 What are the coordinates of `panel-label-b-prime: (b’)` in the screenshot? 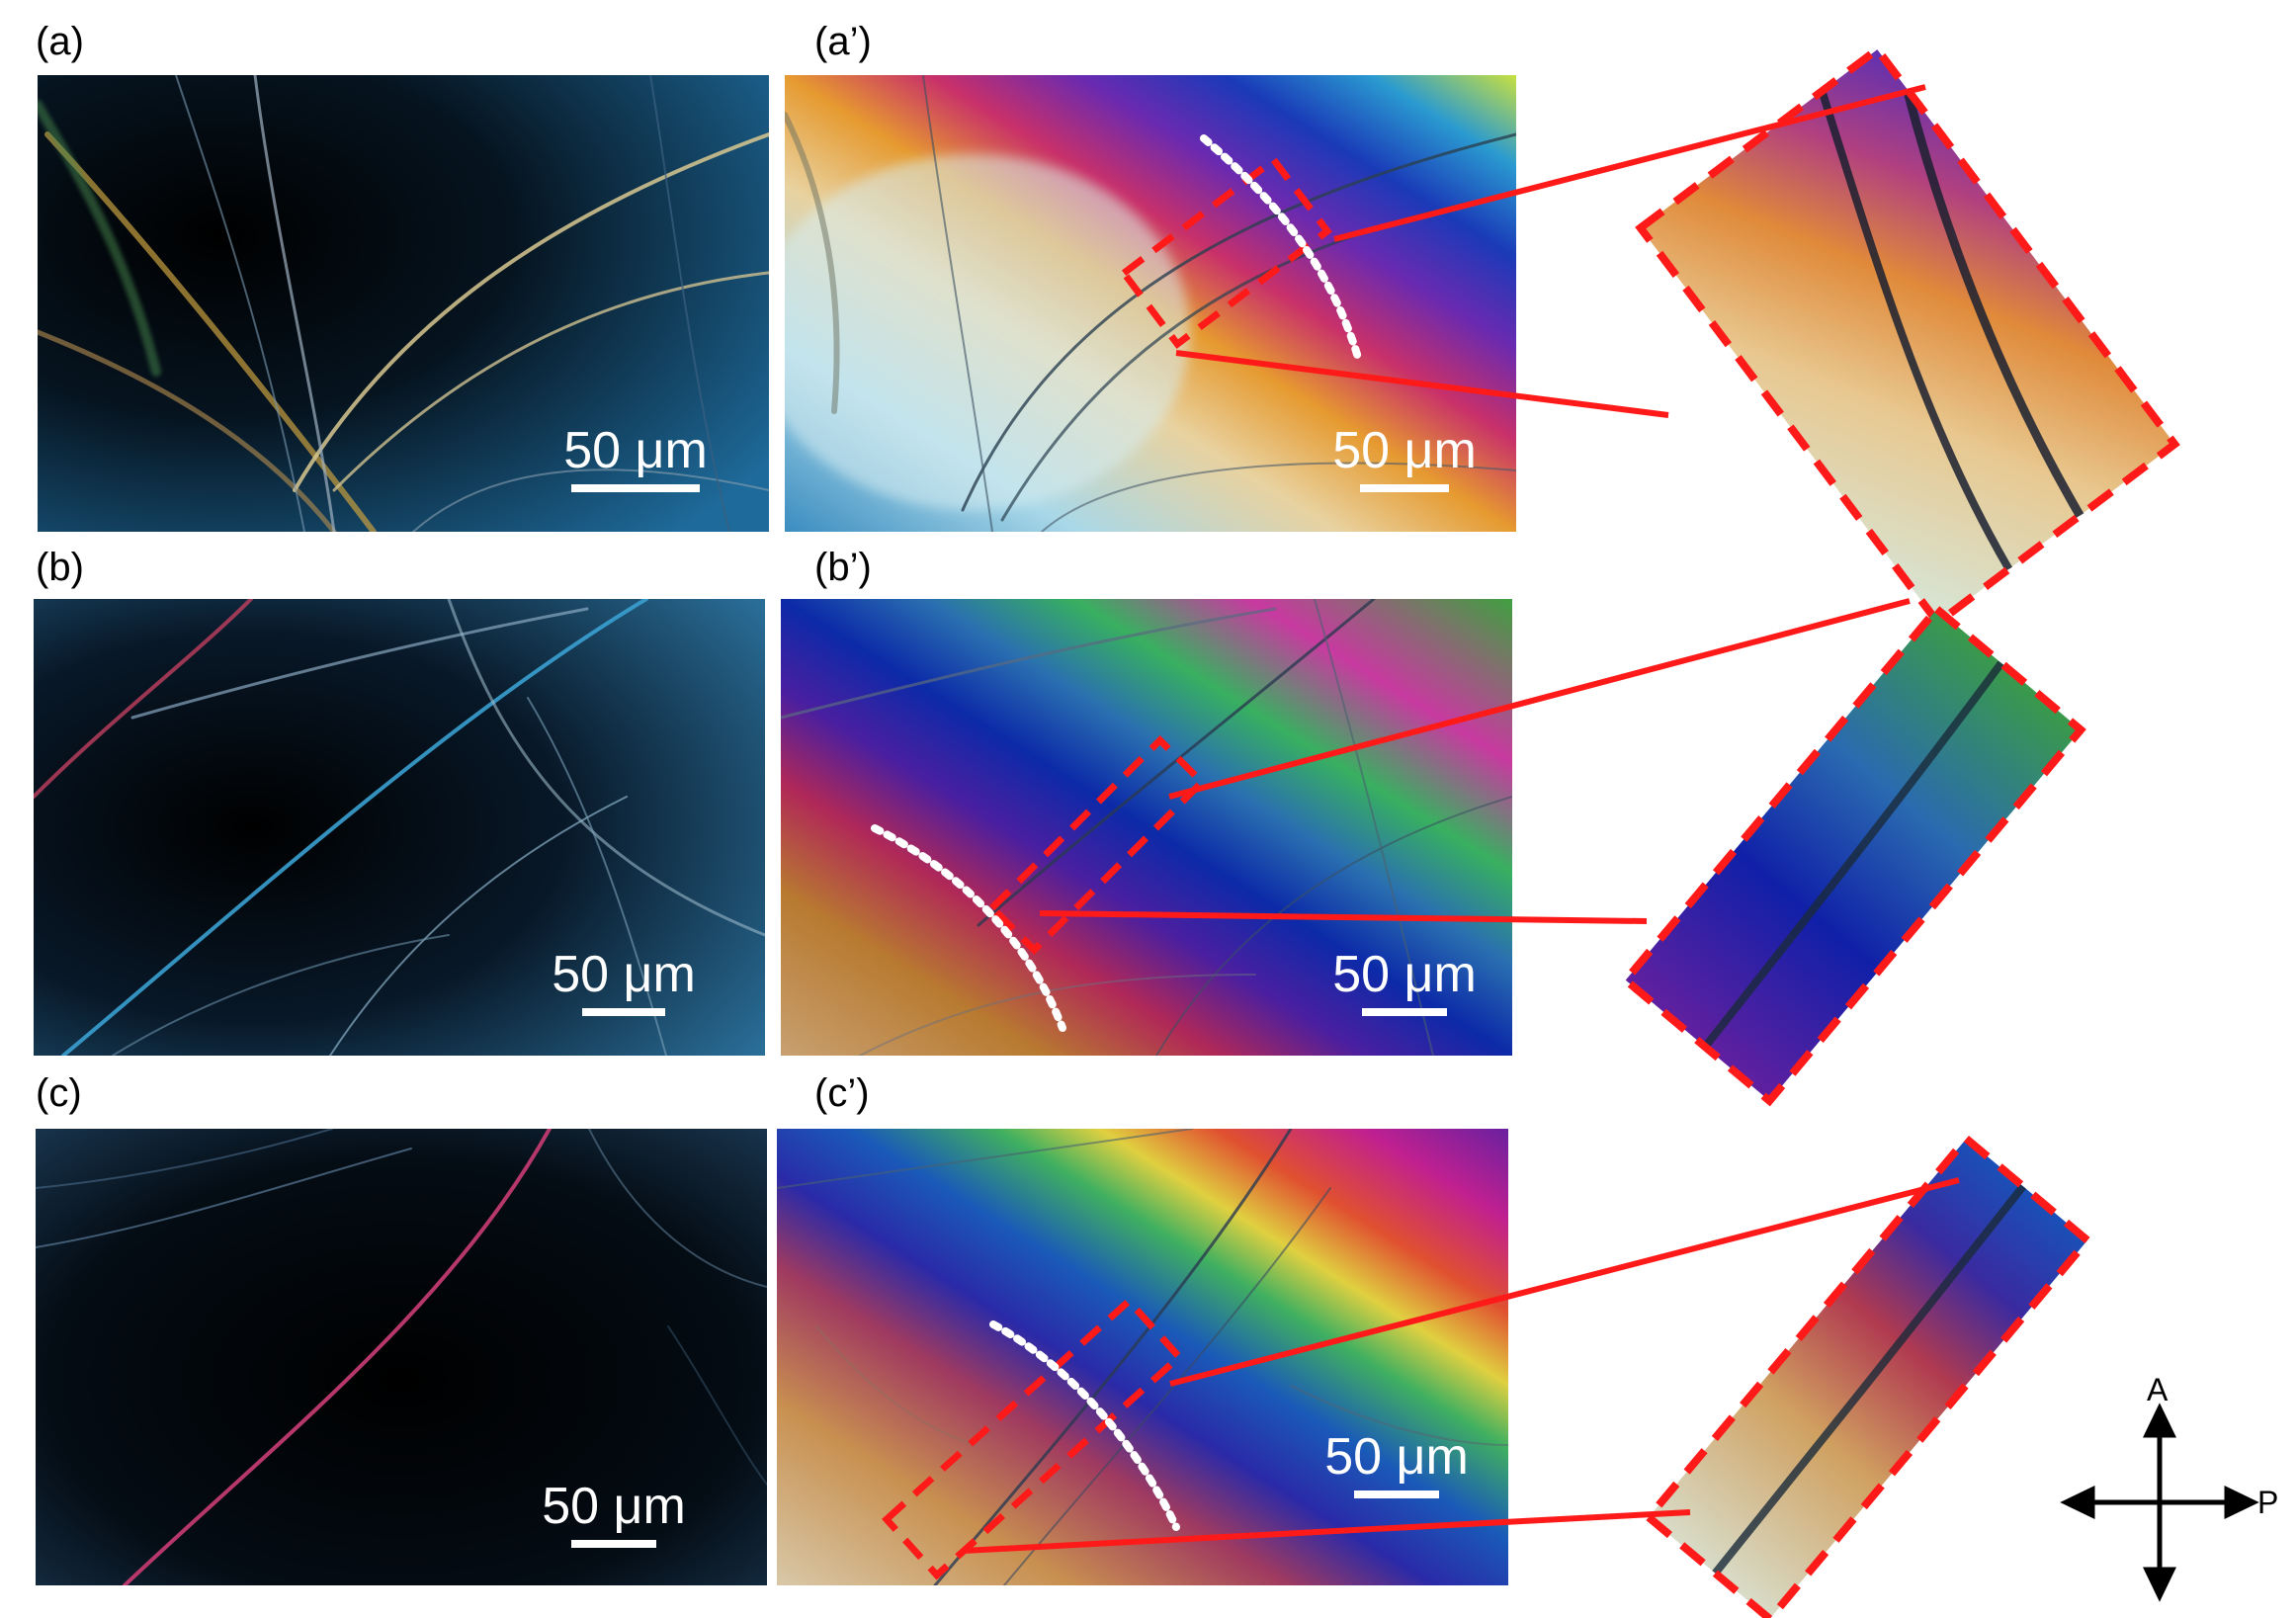 It's located at (843, 567).